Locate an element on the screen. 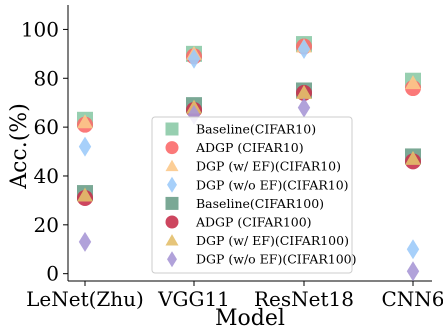 This screenshot has height=331, width=443. y-tick-label: 20 is located at coordinates (46, 225).